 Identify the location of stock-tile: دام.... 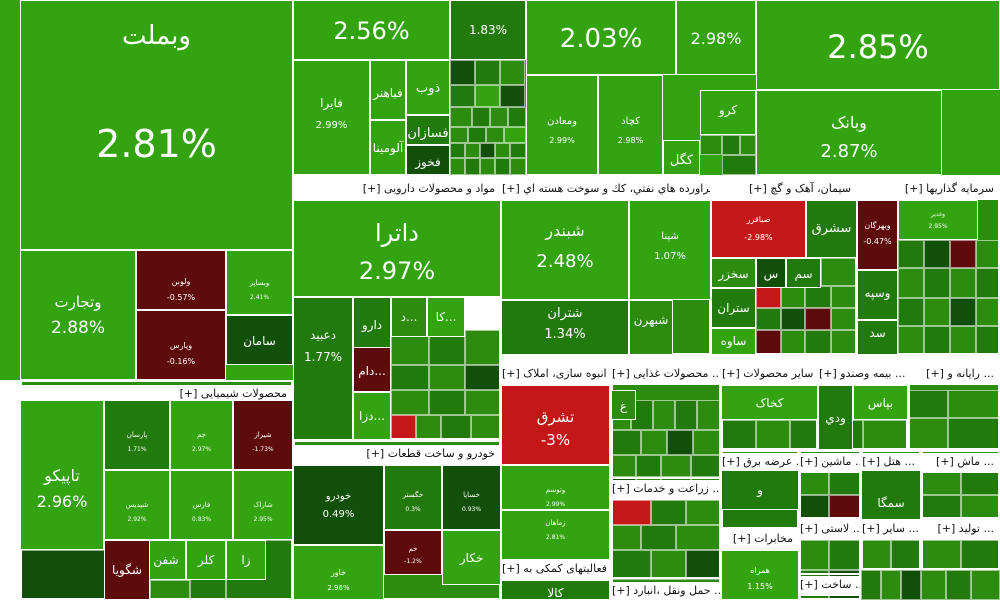
(372, 369).